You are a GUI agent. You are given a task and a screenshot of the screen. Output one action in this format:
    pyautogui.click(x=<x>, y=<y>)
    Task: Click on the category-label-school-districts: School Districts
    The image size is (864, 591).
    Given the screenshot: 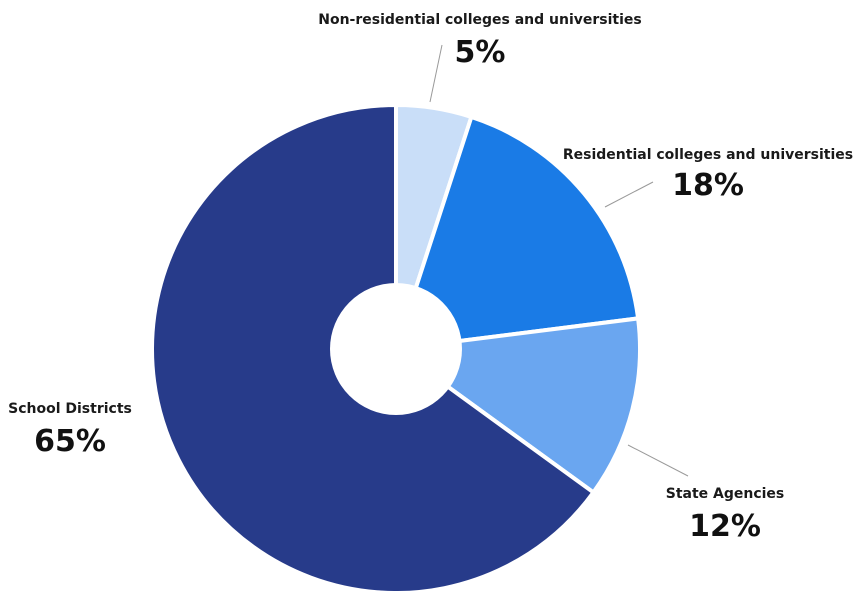 What is the action you would take?
    pyautogui.click(x=70, y=409)
    